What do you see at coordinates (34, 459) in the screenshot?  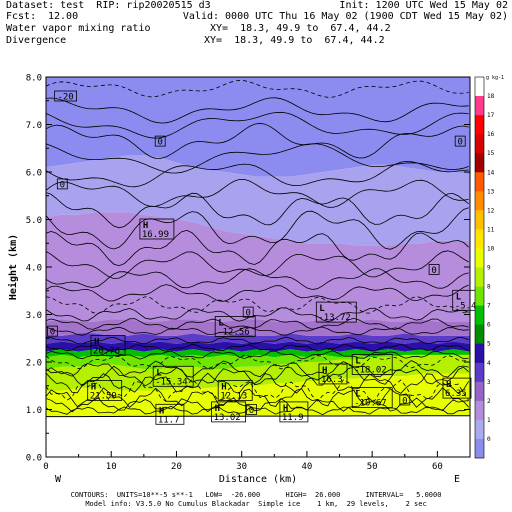 I see `y-tick-label: 0.0` at bounding box center [34, 459].